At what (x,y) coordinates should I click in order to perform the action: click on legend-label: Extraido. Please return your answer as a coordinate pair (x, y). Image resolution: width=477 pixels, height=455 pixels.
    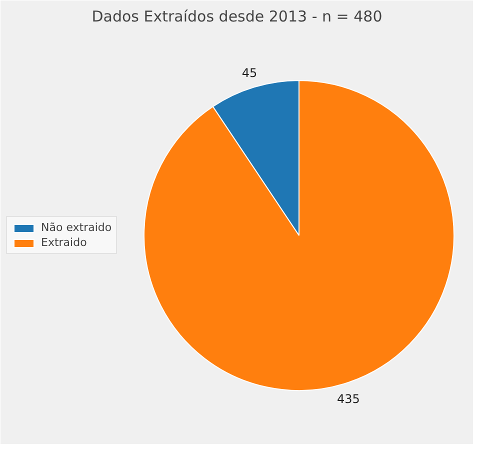
    Looking at the image, I should click on (64, 242).